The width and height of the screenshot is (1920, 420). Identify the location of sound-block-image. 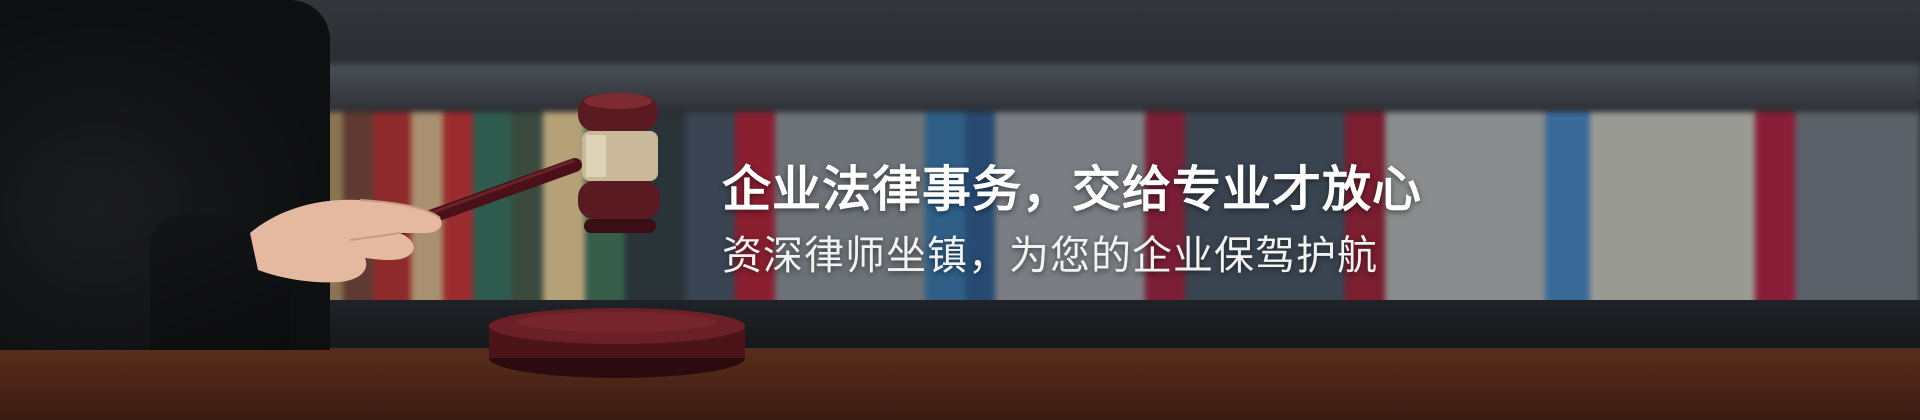
(617, 343).